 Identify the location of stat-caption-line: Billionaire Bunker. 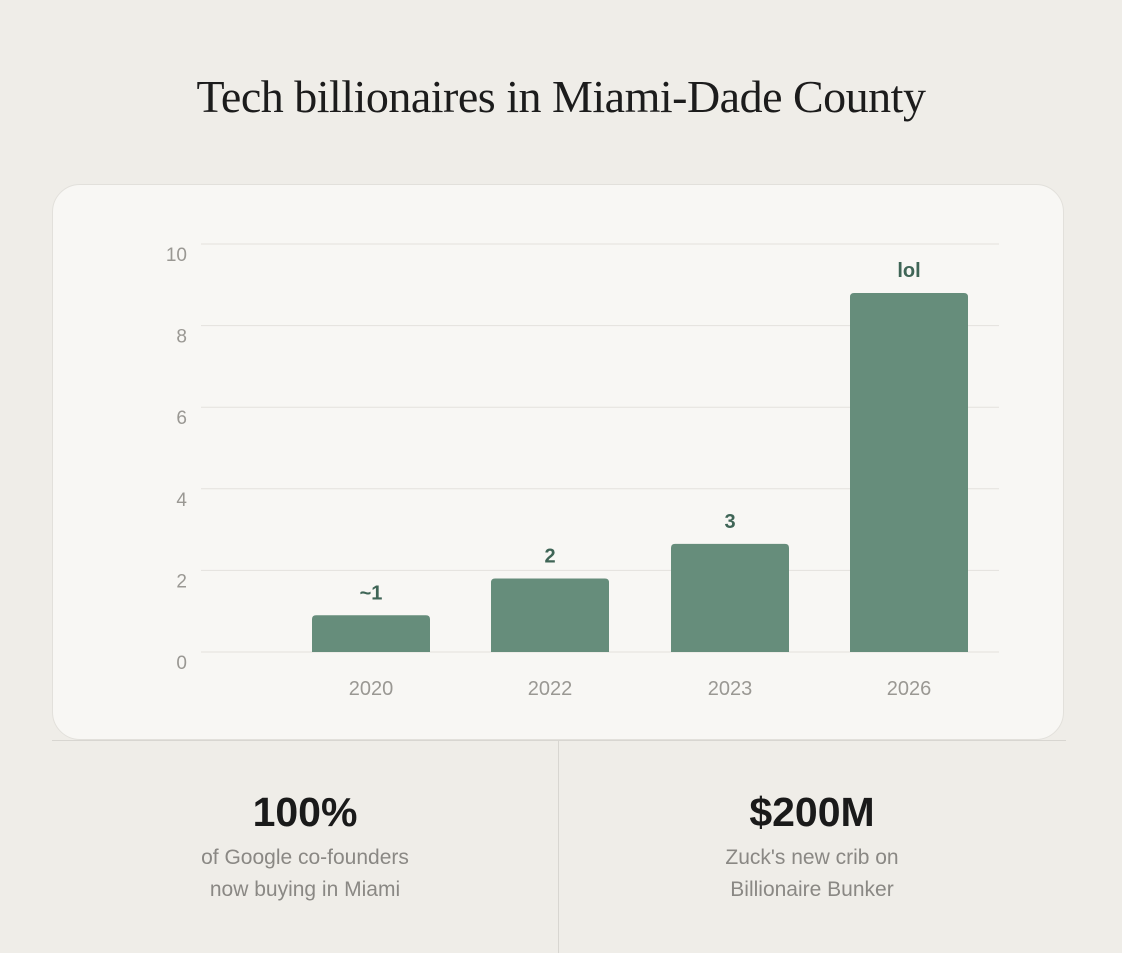
(812, 889).